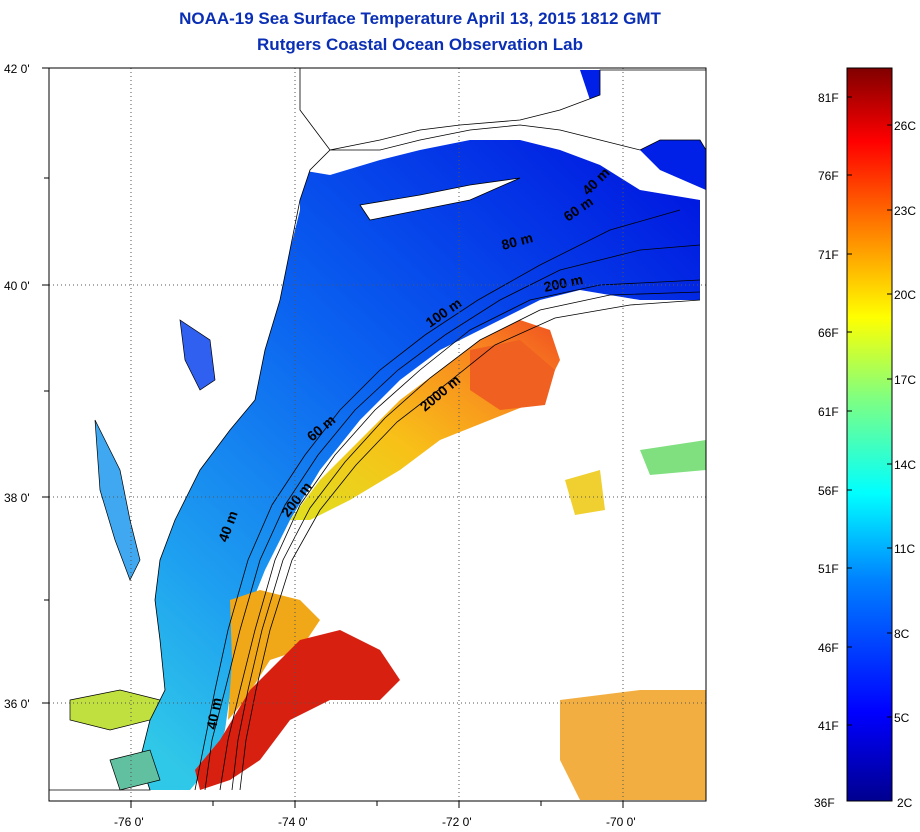 The width and height of the screenshot is (920, 832). I want to click on colorbar-c-label: 17C, so click(905, 380).